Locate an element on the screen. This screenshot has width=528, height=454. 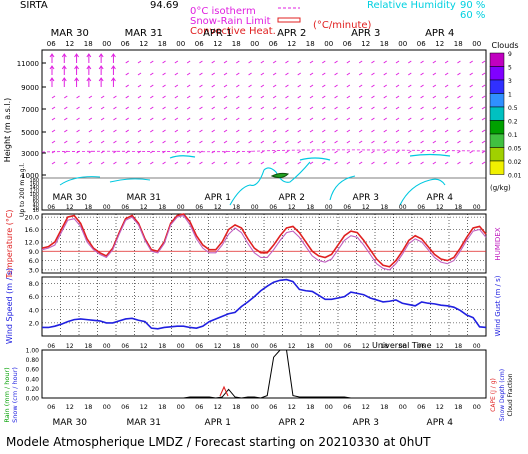
universal-time-label: Universal Time is located at coordinates (402, 345).